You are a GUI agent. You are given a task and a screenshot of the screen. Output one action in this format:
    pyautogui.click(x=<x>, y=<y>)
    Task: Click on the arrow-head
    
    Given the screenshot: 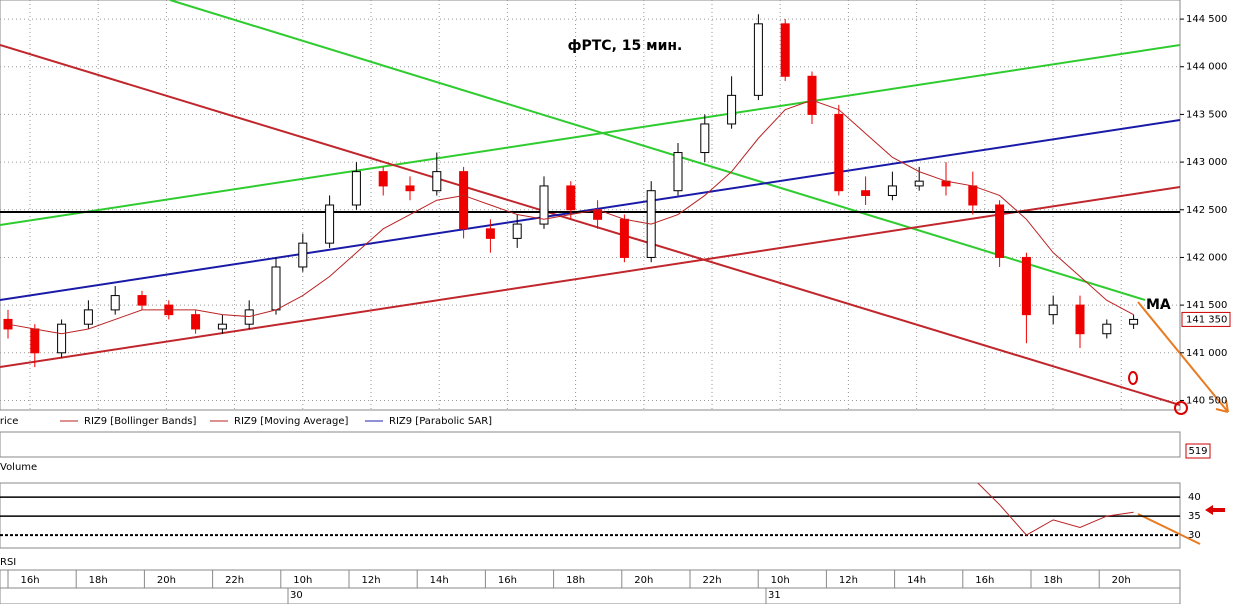 What is the action you would take?
    pyautogui.click(x=1222, y=406)
    